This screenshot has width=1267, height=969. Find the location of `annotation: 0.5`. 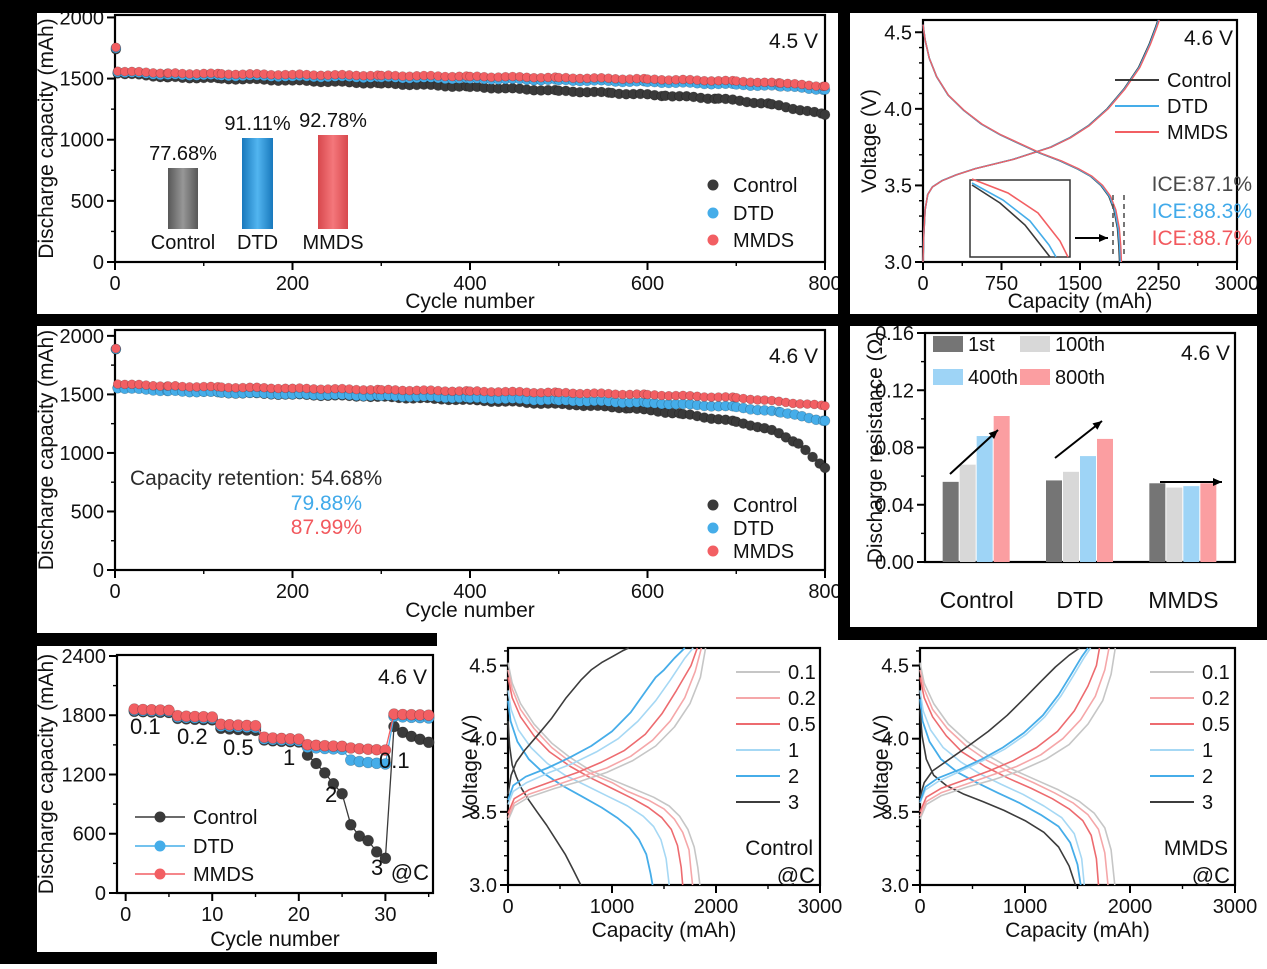

annotation: 0.5 is located at coordinates (238, 747).